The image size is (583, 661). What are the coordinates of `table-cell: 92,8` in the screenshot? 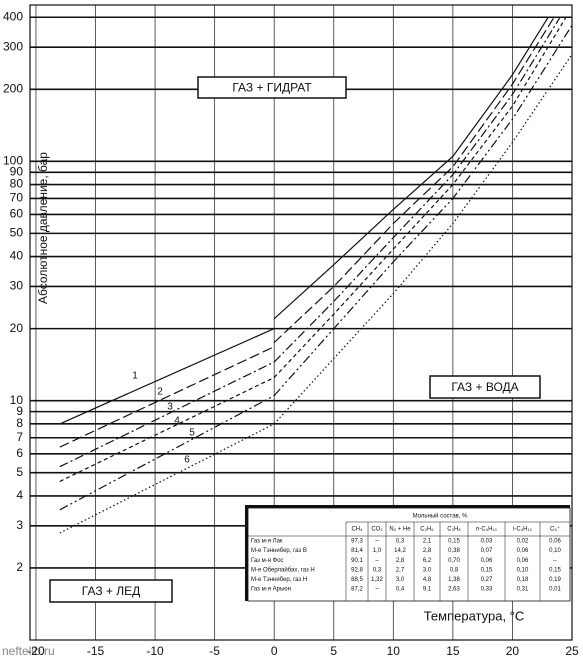 It's located at (357, 570).